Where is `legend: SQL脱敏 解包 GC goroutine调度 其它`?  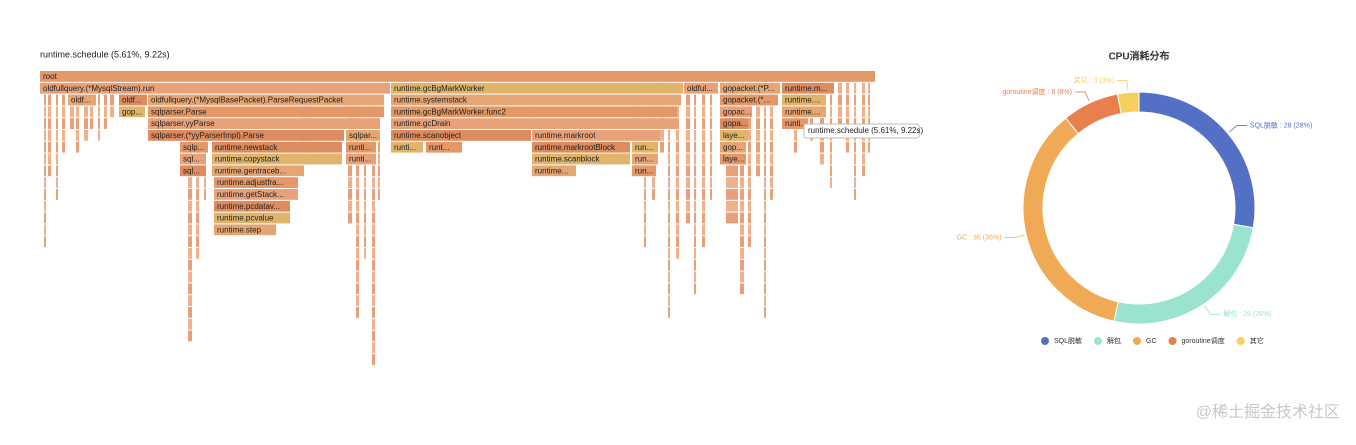
legend: SQL脱敏 解包 GC goroutine调度 其它 is located at coordinates (1152, 340).